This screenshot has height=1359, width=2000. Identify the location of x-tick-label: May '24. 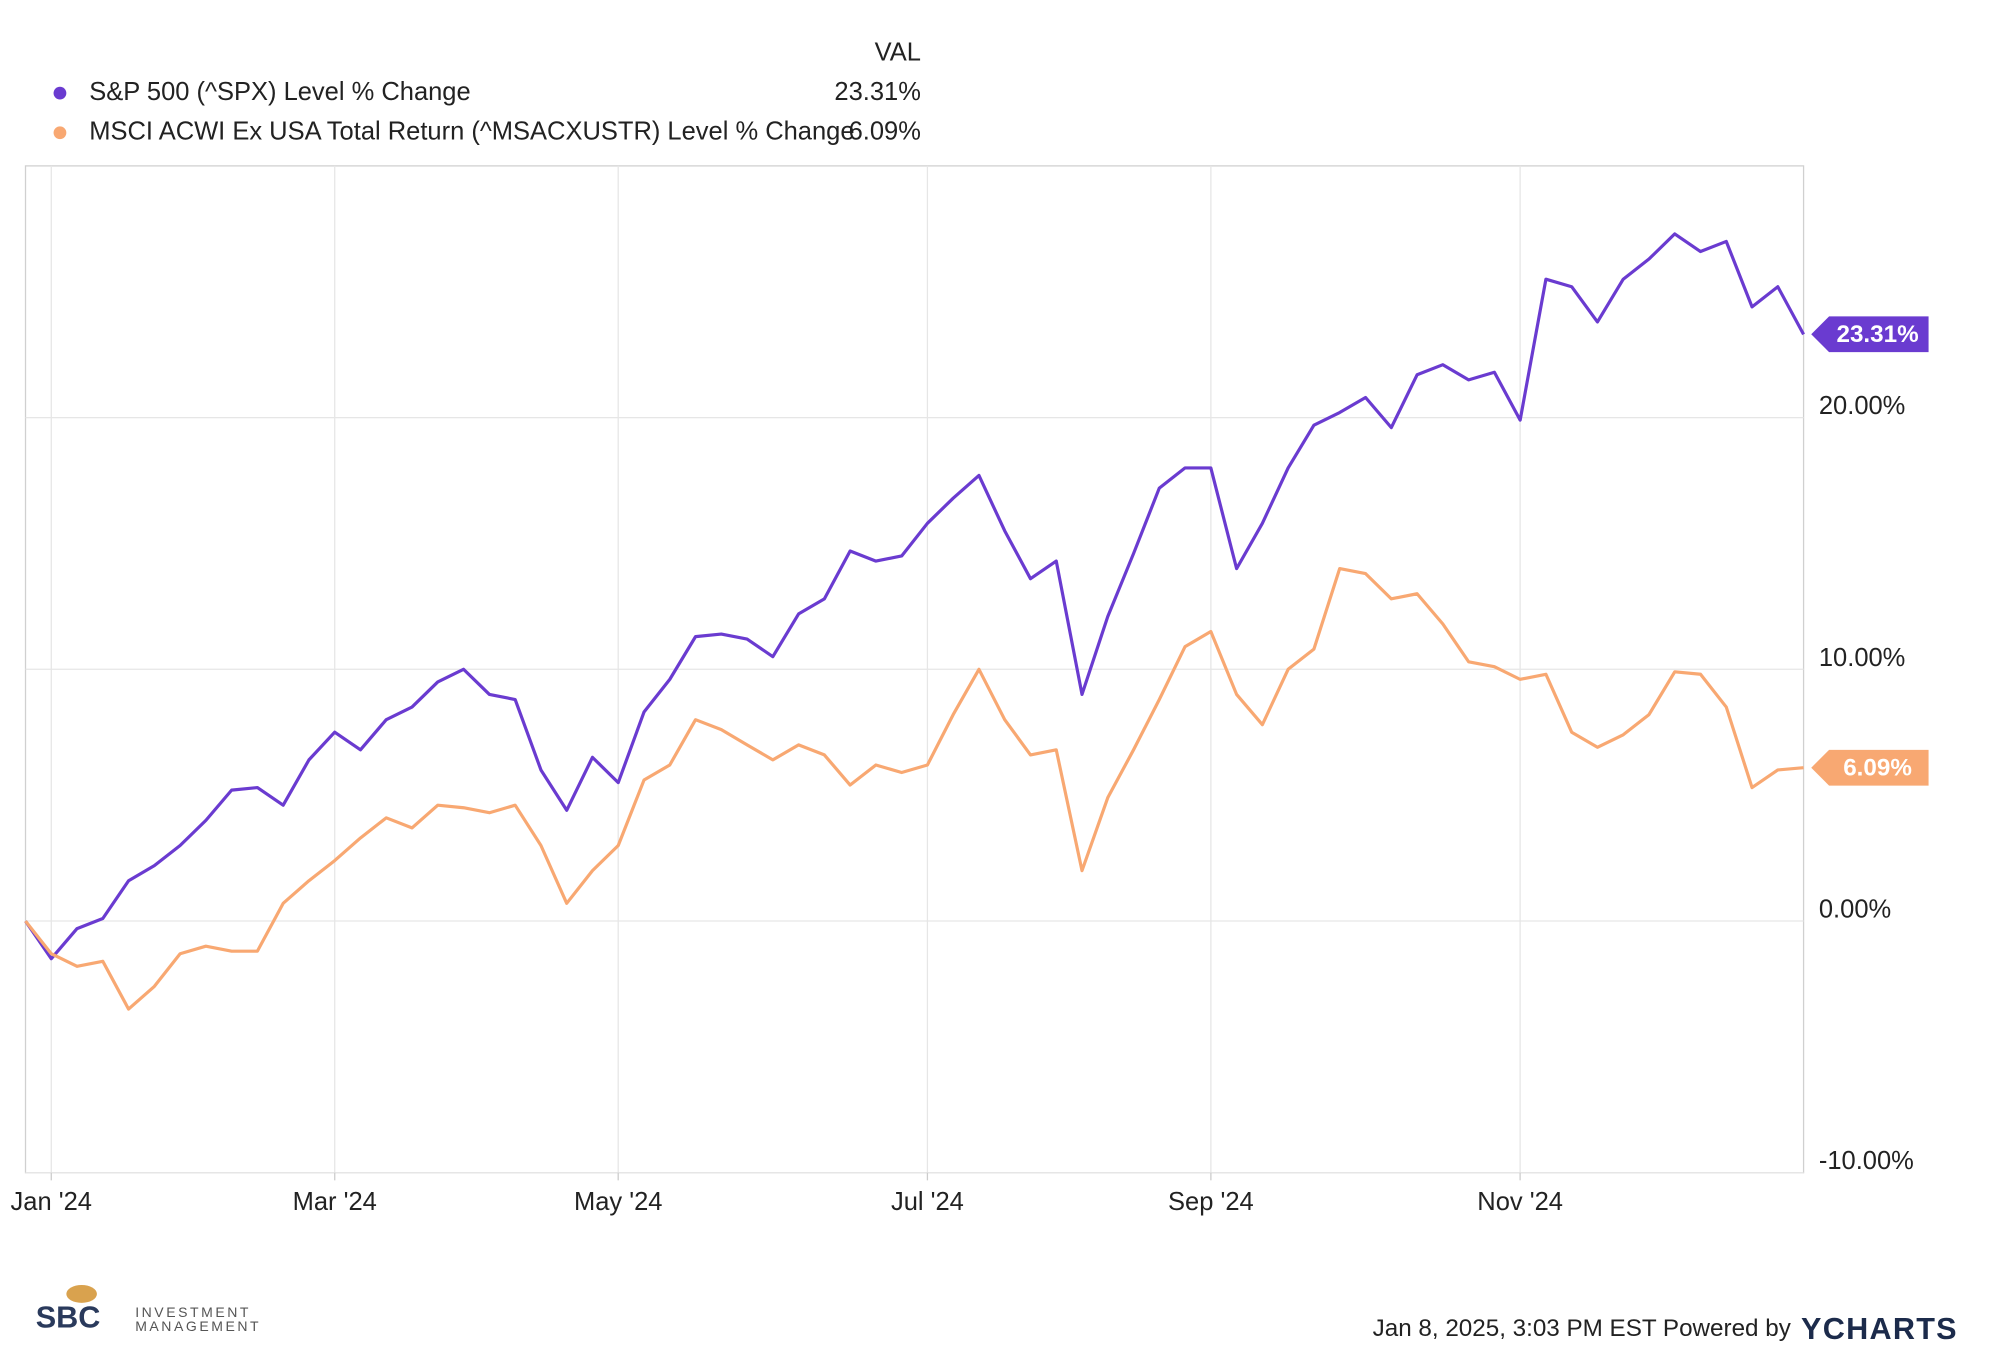
(618, 1202).